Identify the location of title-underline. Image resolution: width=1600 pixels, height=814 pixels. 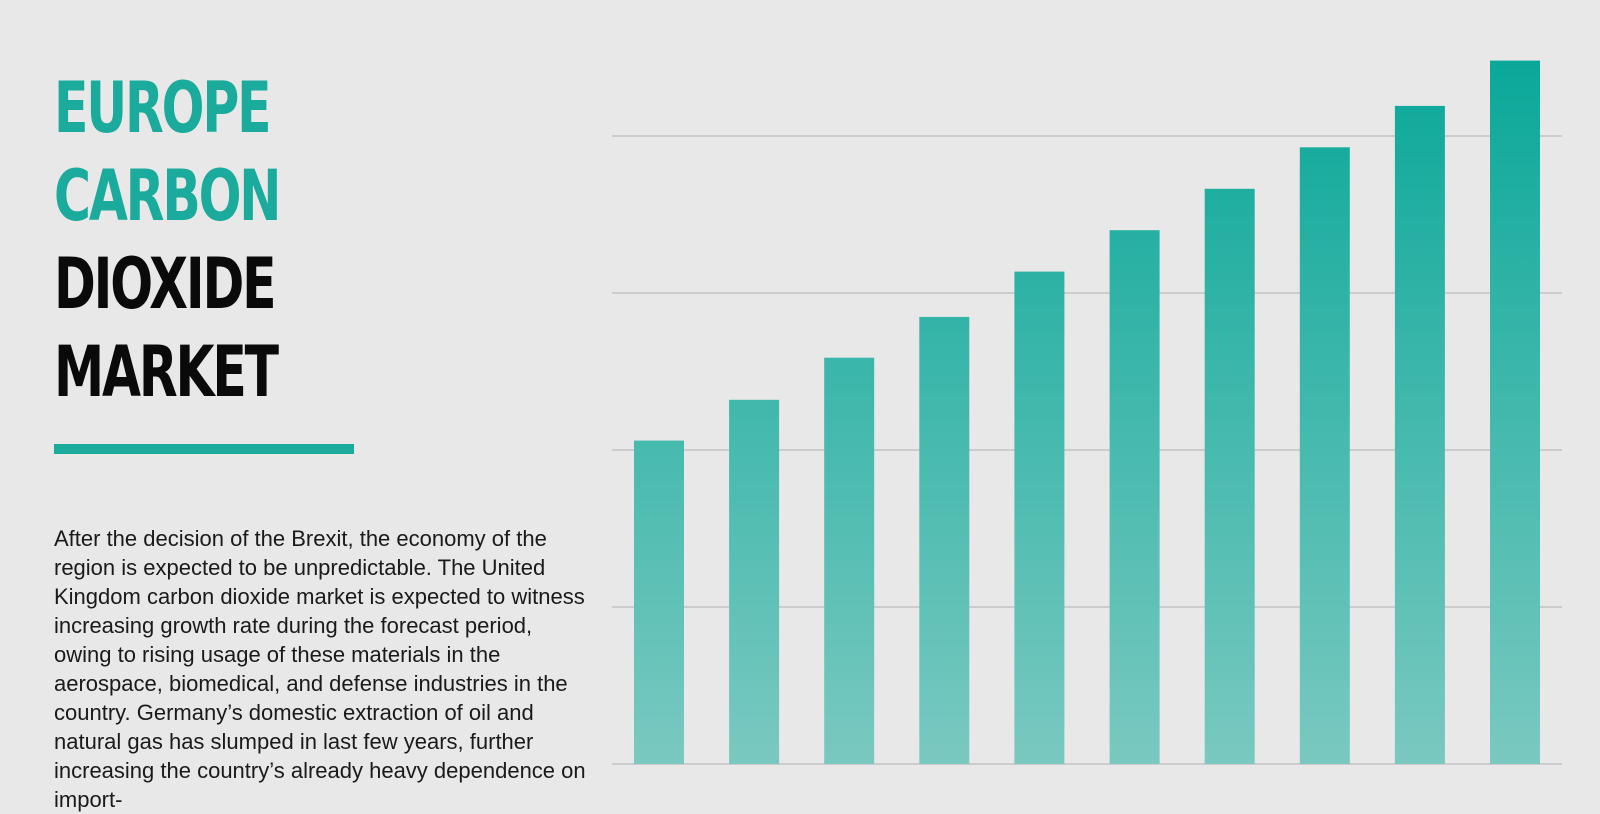
(204, 449).